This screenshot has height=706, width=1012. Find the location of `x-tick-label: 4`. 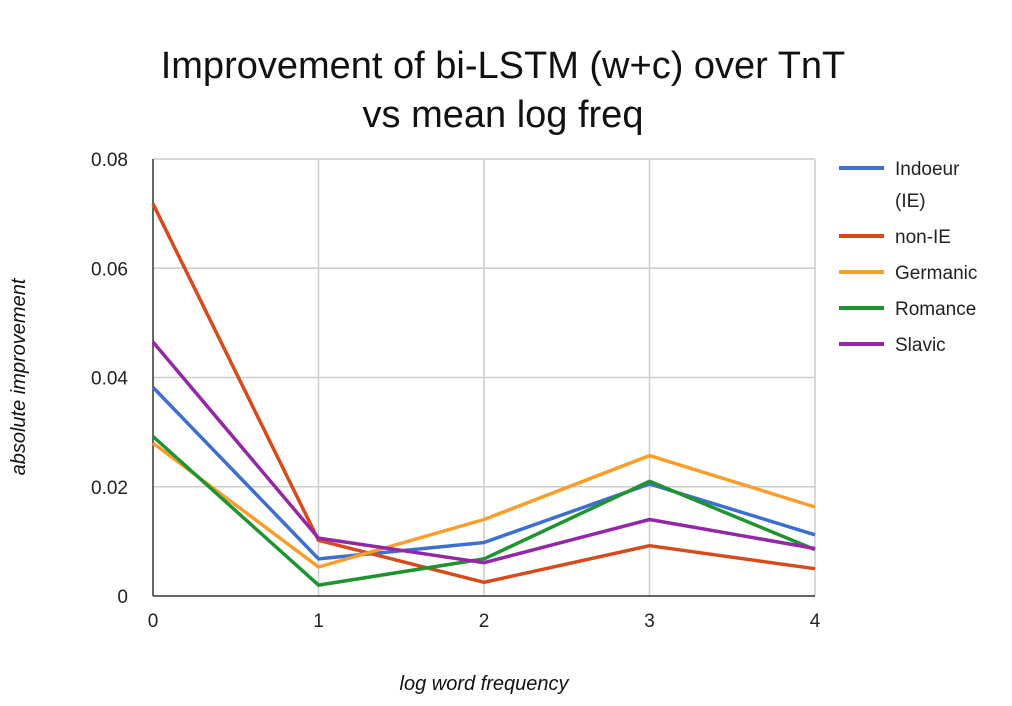

x-tick-label: 4 is located at coordinates (815, 621).